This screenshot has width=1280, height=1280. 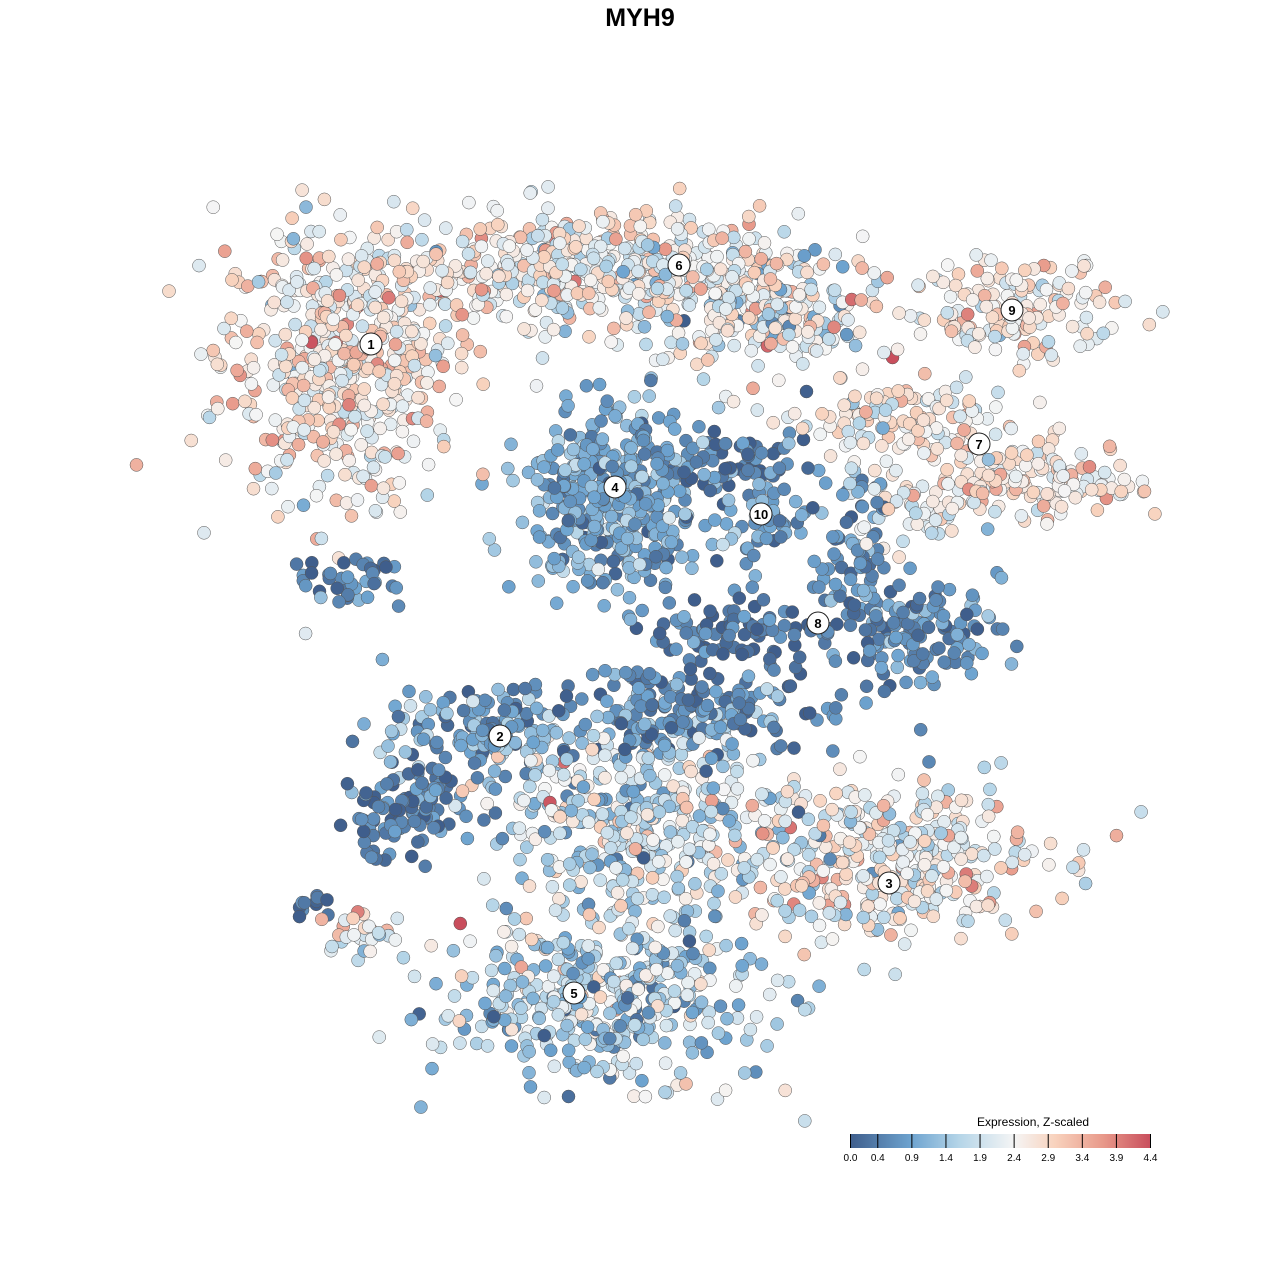 What do you see at coordinates (979, 444) in the screenshot?
I see `cluster-label-7: 7` at bounding box center [979, 444].